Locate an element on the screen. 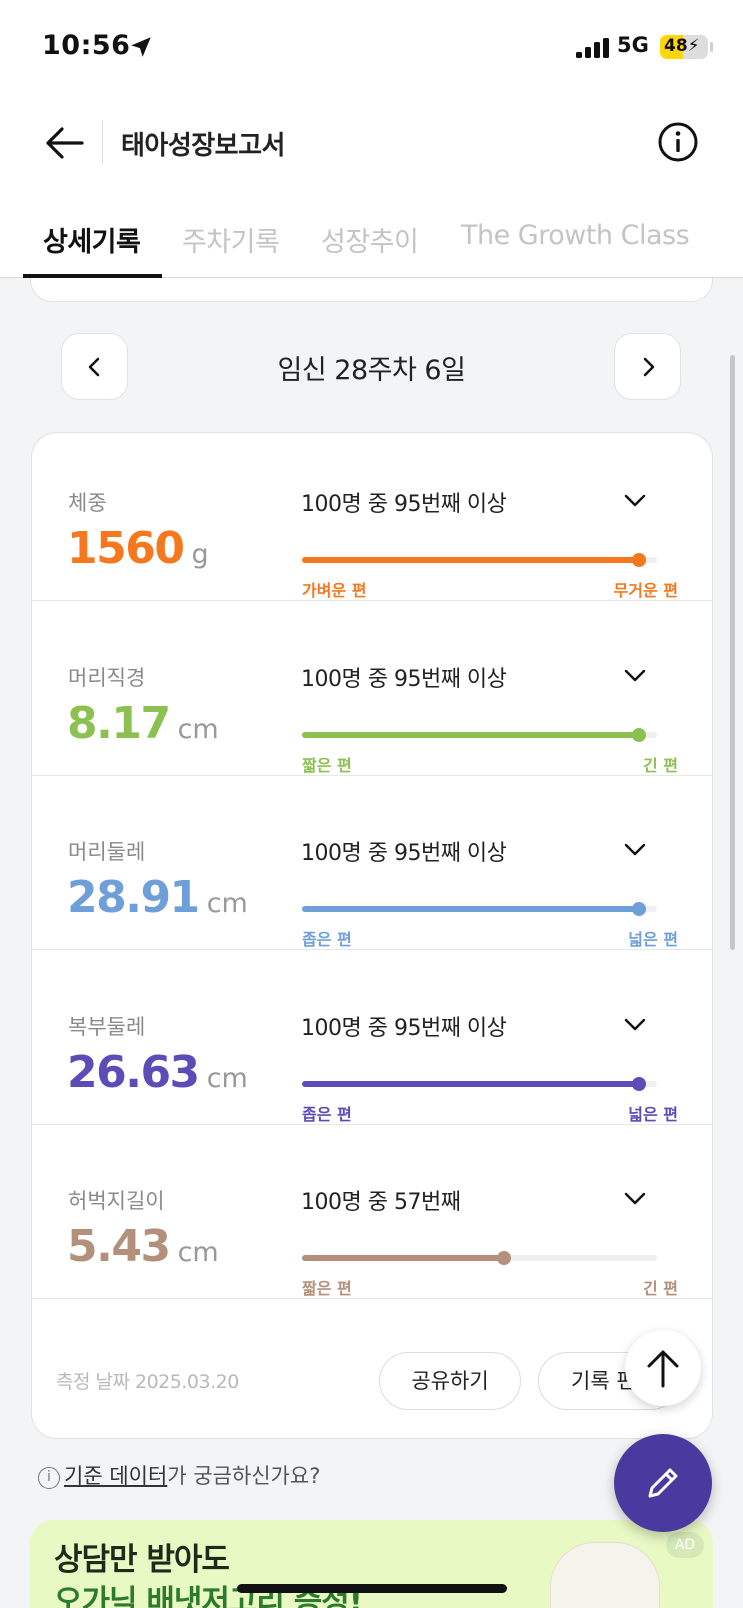 Image resolution: width=743 pixels, height=1608 pixels. header-divider is located at coordinates (102, 142).